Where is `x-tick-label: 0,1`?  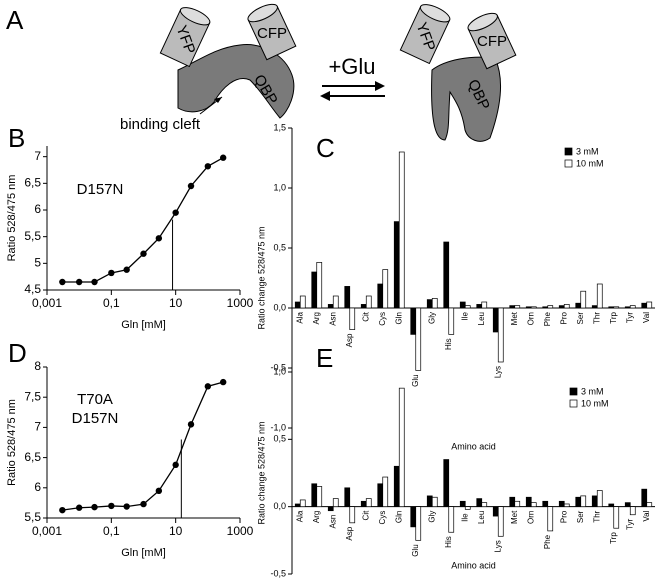 x-tick-label: 0,1 is located at coordinates (111, 531).